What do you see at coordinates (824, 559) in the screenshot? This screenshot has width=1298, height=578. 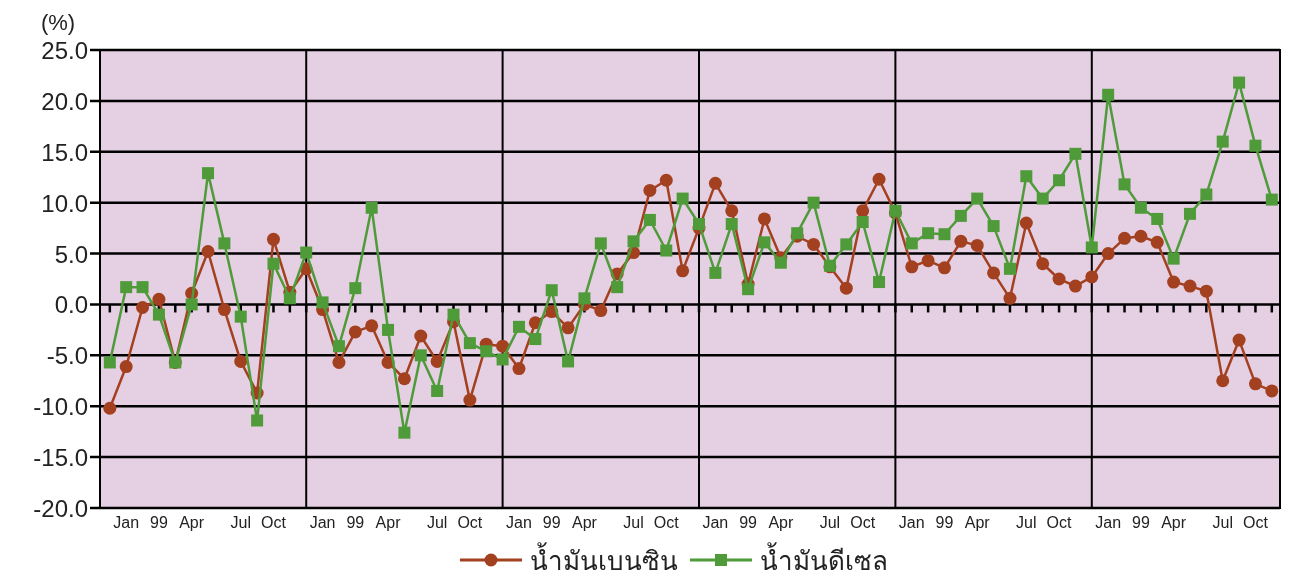 I see `legend-label: น้ำมันดีเซล` at bounding box center [824, 559].